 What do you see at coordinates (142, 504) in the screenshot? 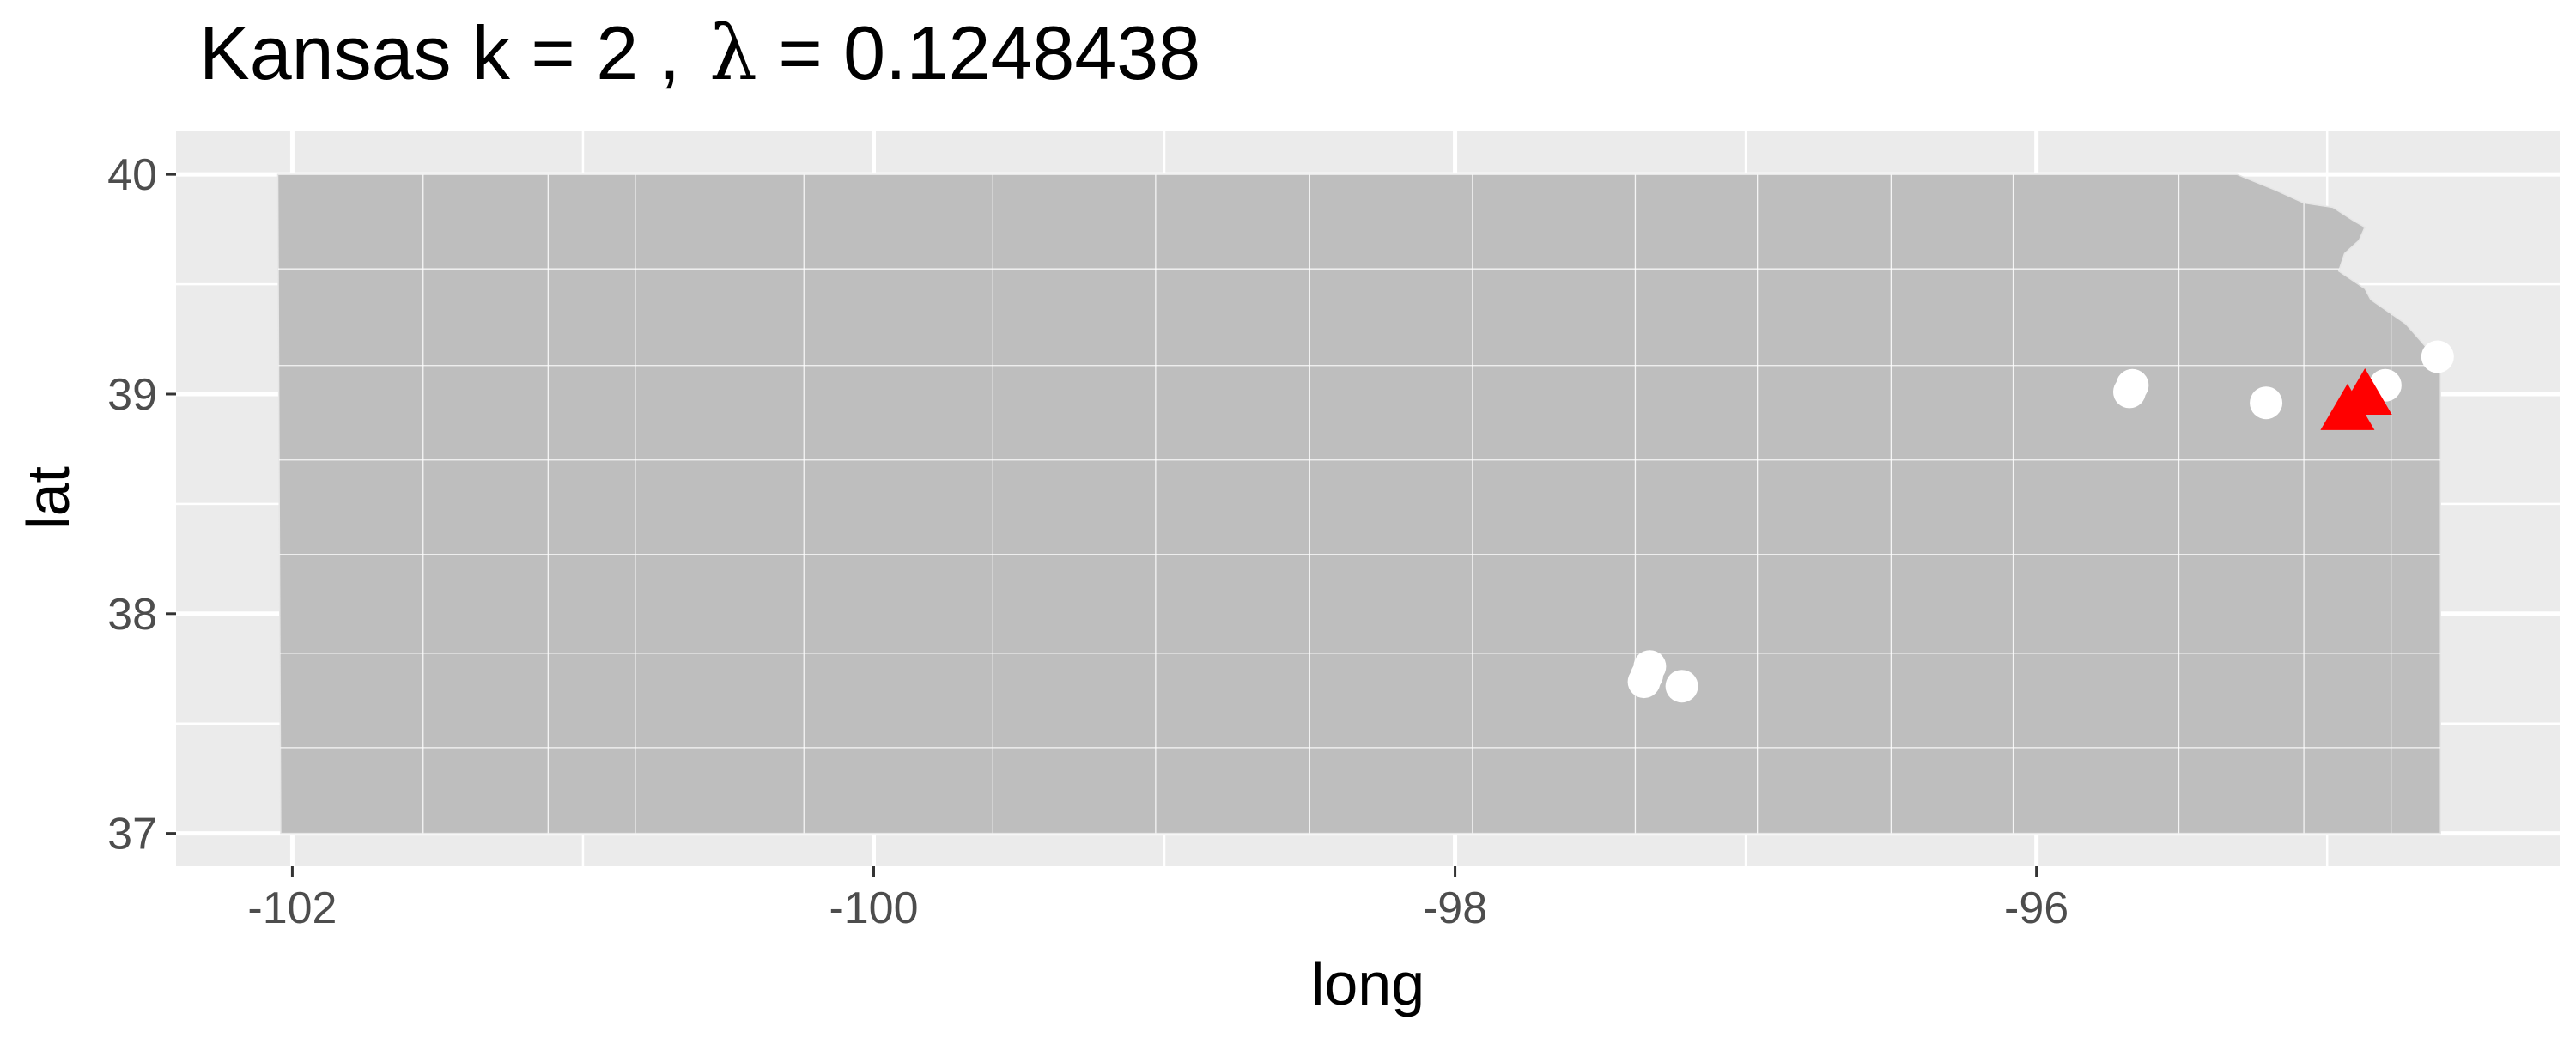
I see `y-axis: 37 38 39 40` at bounding box center [142, 504].